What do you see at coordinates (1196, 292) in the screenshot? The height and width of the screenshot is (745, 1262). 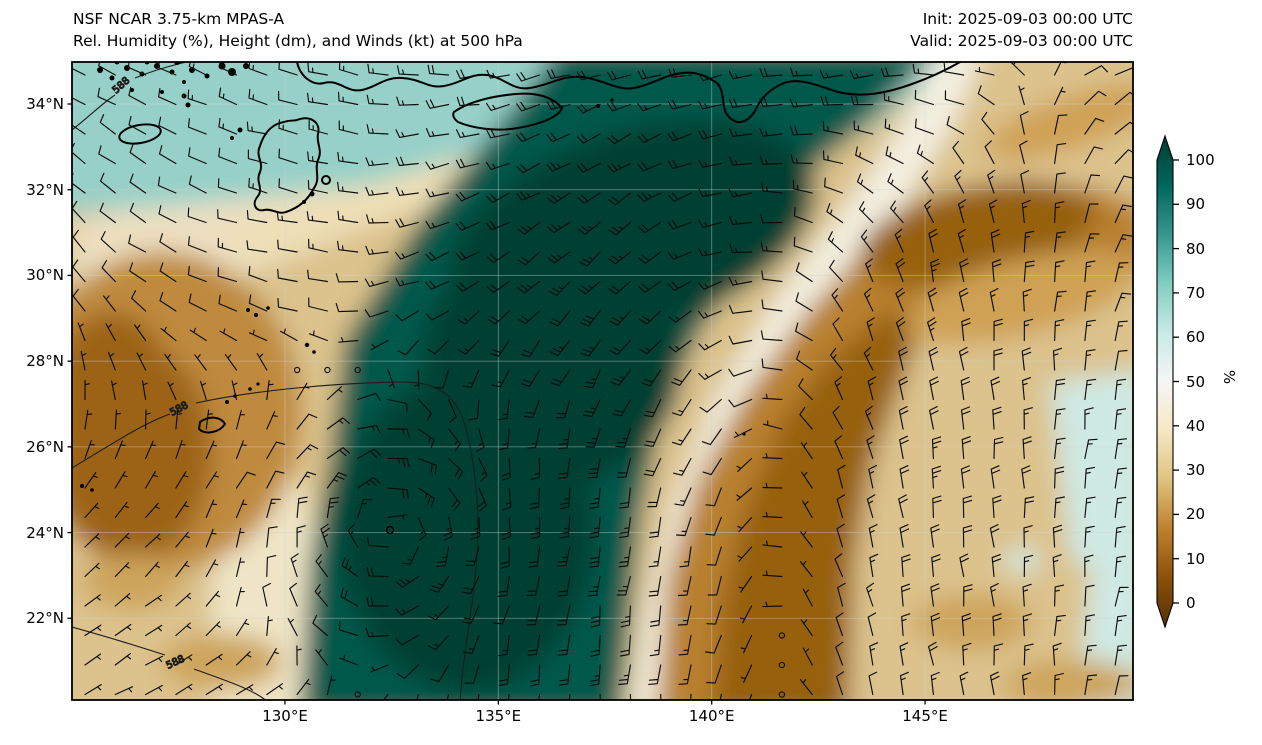 I see `colorbar-tick-label: 70` at bounding box center [1196, 292].